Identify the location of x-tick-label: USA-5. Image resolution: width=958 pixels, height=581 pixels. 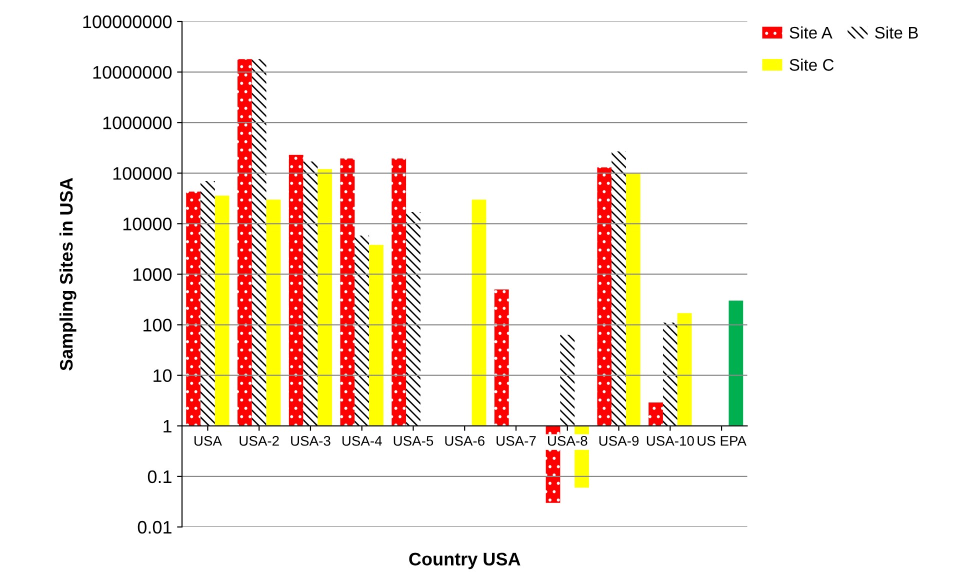
(414, 441).